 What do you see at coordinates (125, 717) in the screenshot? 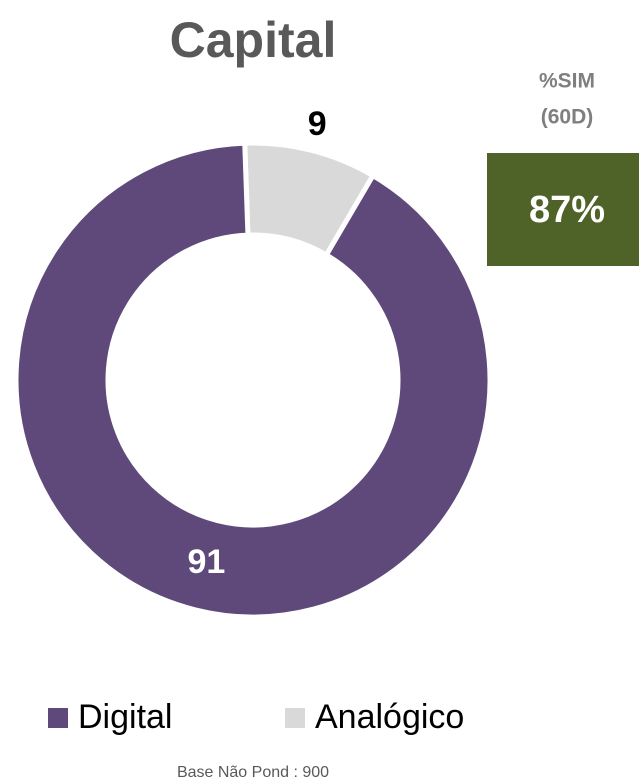
I see `legend-label: Digital` at bounding box center [125, 717].